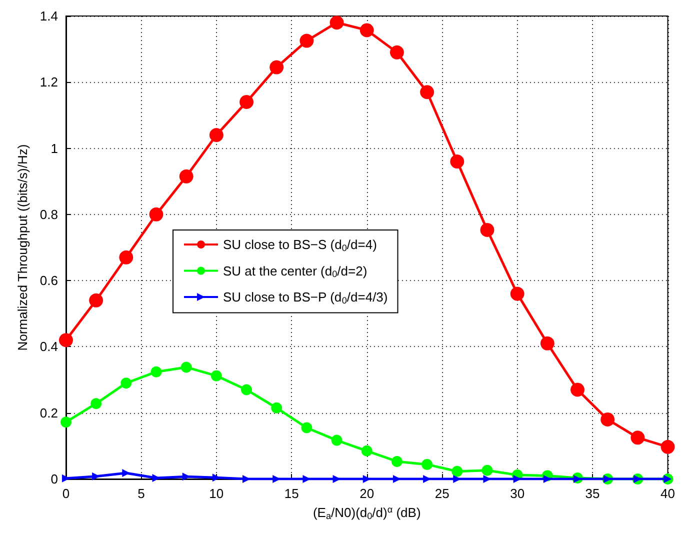  What do you see at coordinates (141, 493) in the screenshot?
I see `x-tick-label: 5` at bounding box center [141, 493].